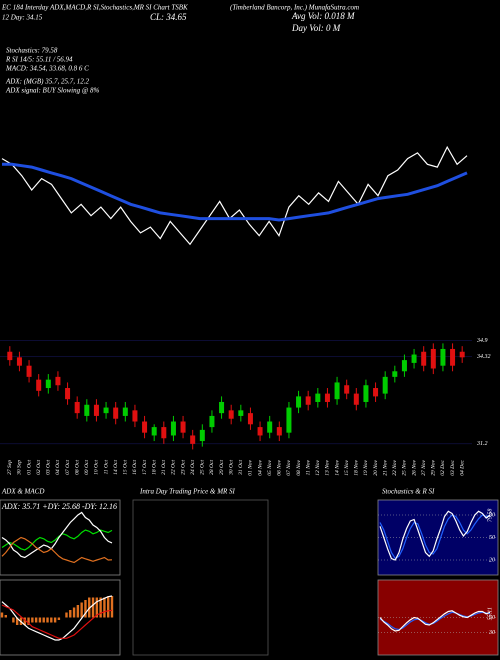 This screenshot has height=660, width=500. What do you see at coordinates (49, 467) in the screenshot?
I see `x-tick-label: 03 Oct` at bounding box center [49, 467].